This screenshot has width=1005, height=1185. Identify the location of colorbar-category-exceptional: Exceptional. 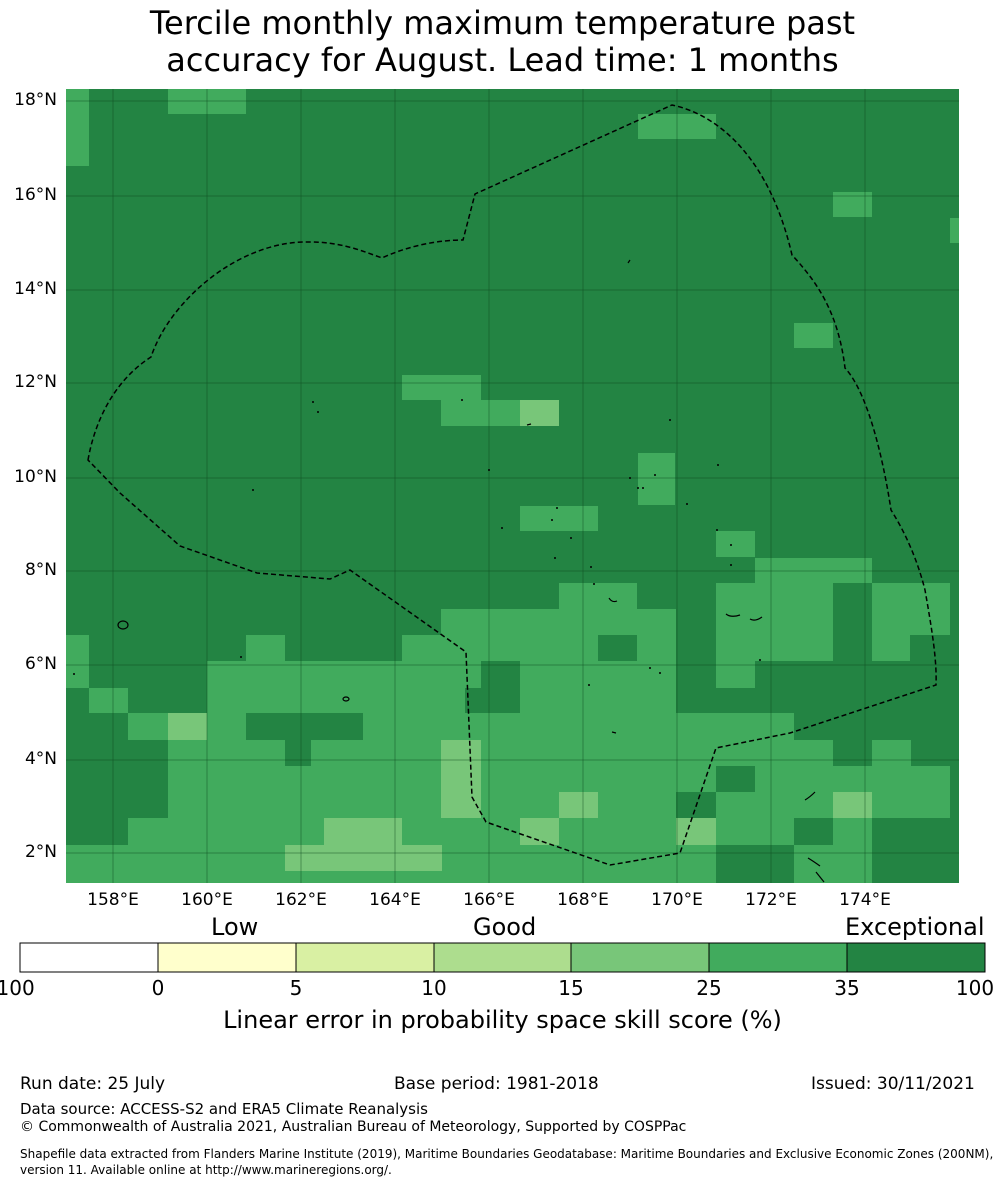
(915, 927).